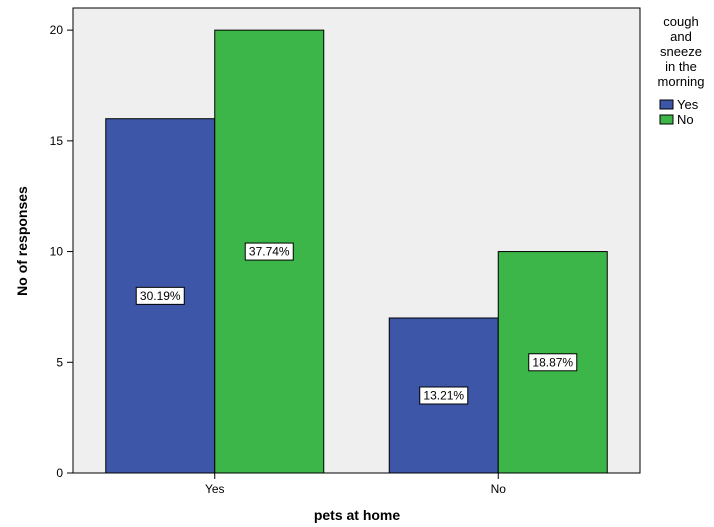 The width and height of the screenshot is (714, 527). I want to click on y-tick-label: 10, so click(57, 252).